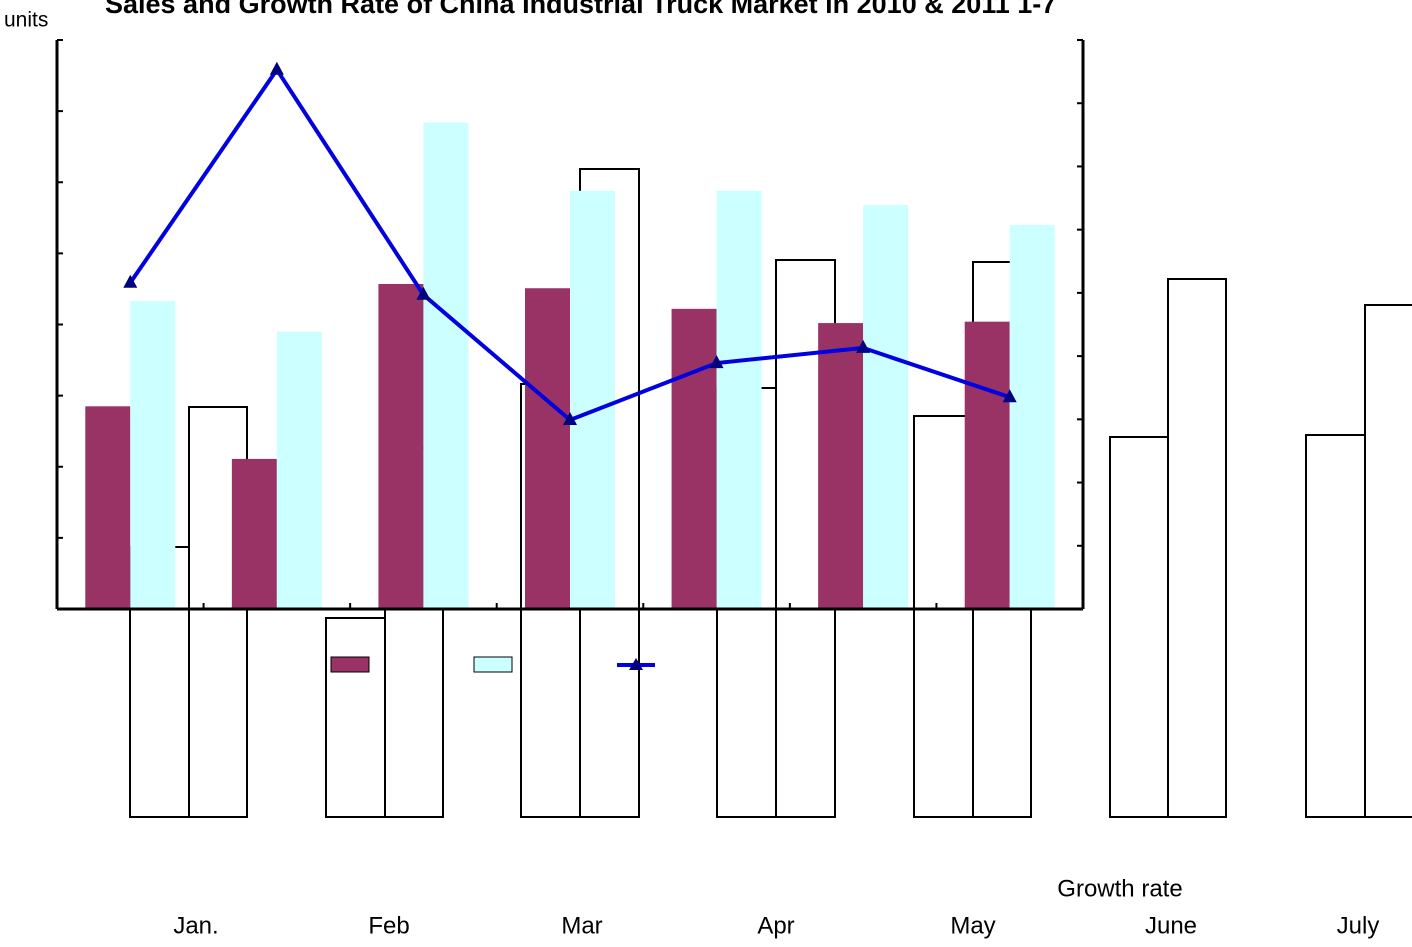 The height and width of the screenshot is (947, 1412). Describe the element at coordinates (492, 664) in the screenshot. I see `legend` at that location.